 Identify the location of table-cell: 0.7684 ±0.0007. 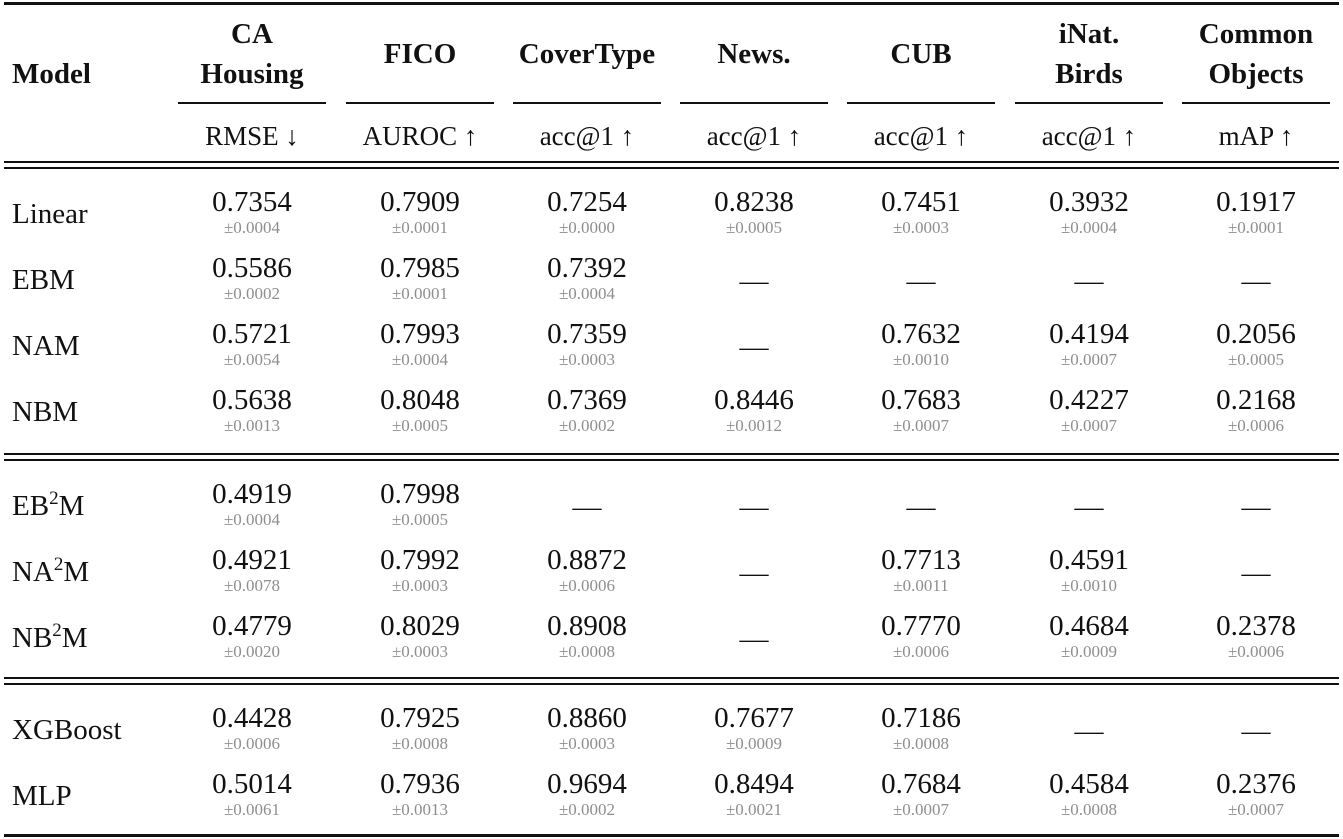
(921, 795).